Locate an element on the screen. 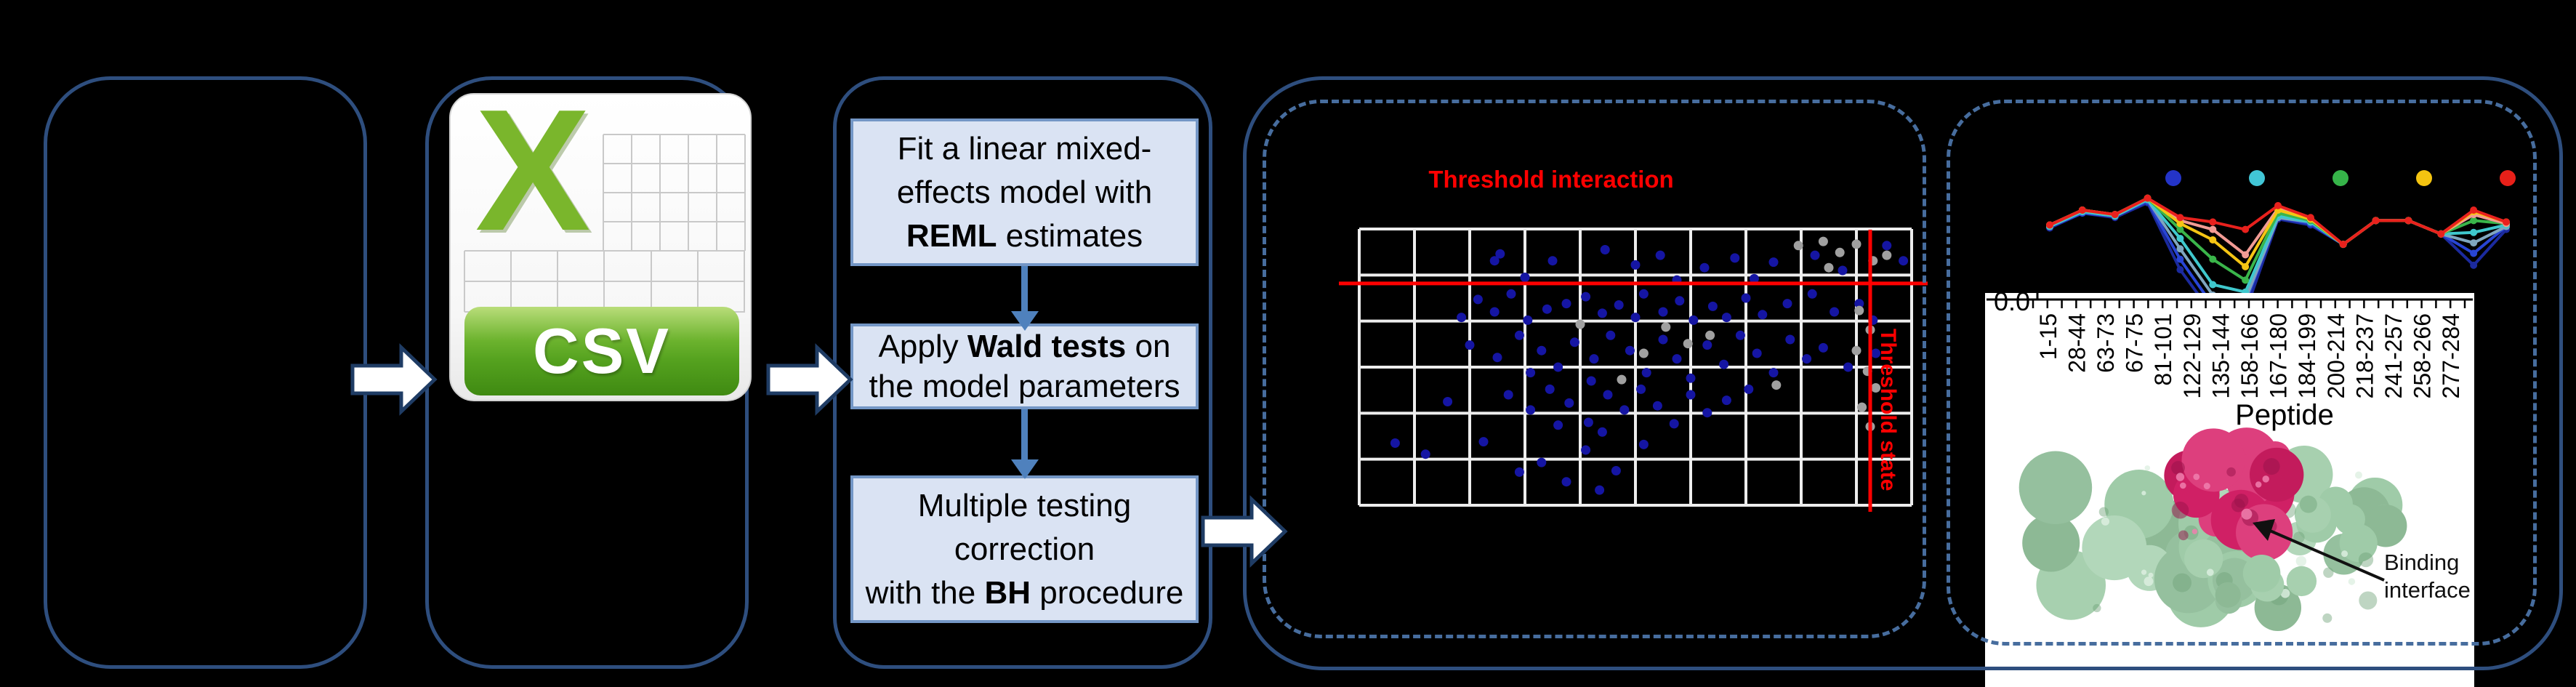 The width and height of the screenshot is (2576, 687). svg-text: 277-284 is located at coordinates (2451, 355).